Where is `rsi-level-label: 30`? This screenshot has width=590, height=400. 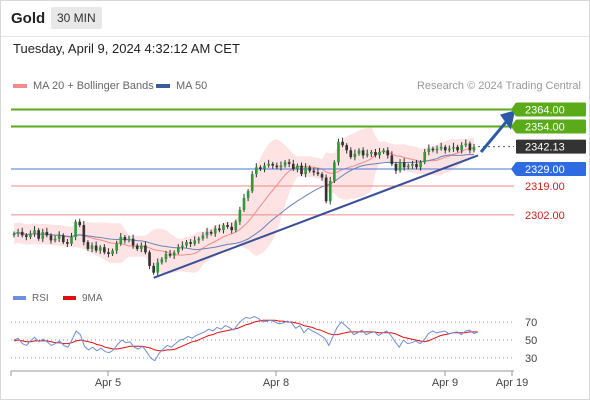
rsi-level-label: 30 is located at coordinates (531, 359).